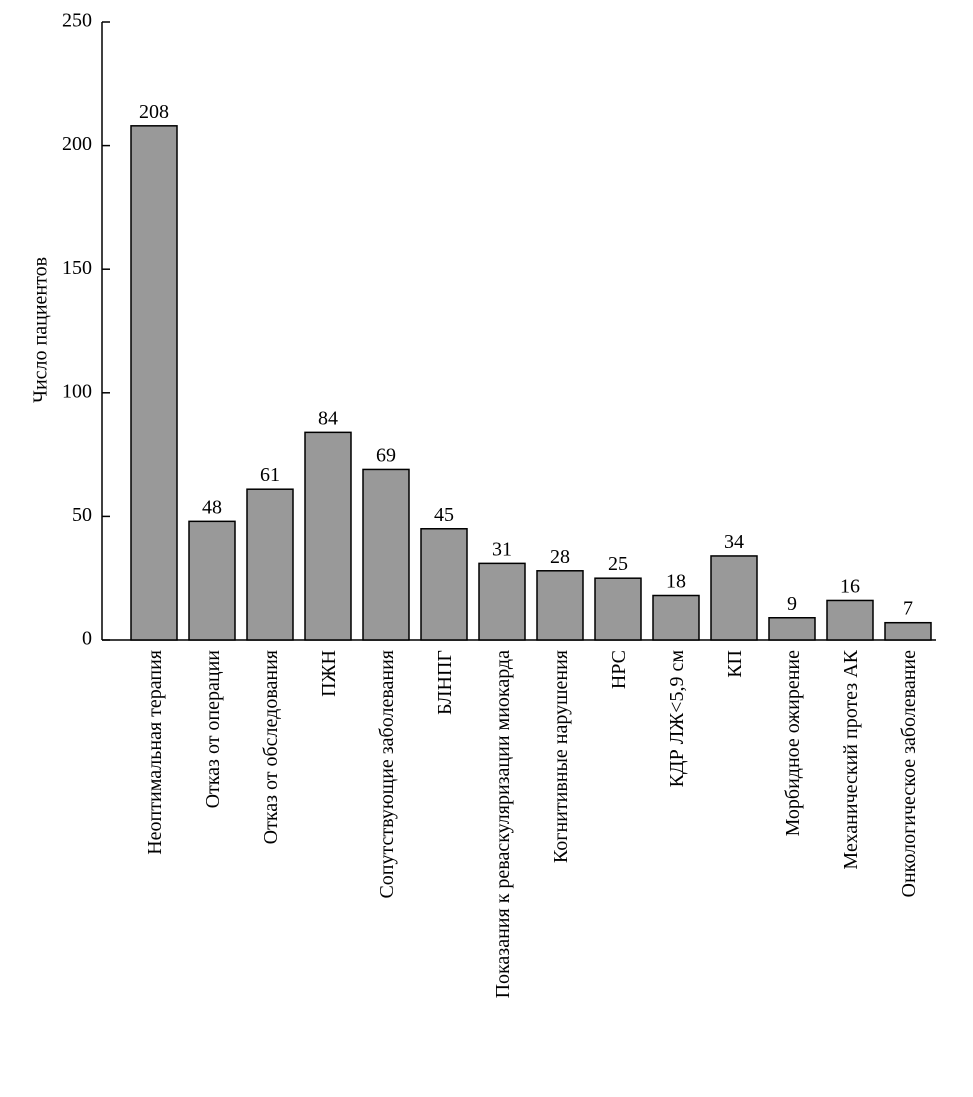 The height and width of the screenshot is (1097, 973). I want to click on value-label: 28, so click(560, 557).